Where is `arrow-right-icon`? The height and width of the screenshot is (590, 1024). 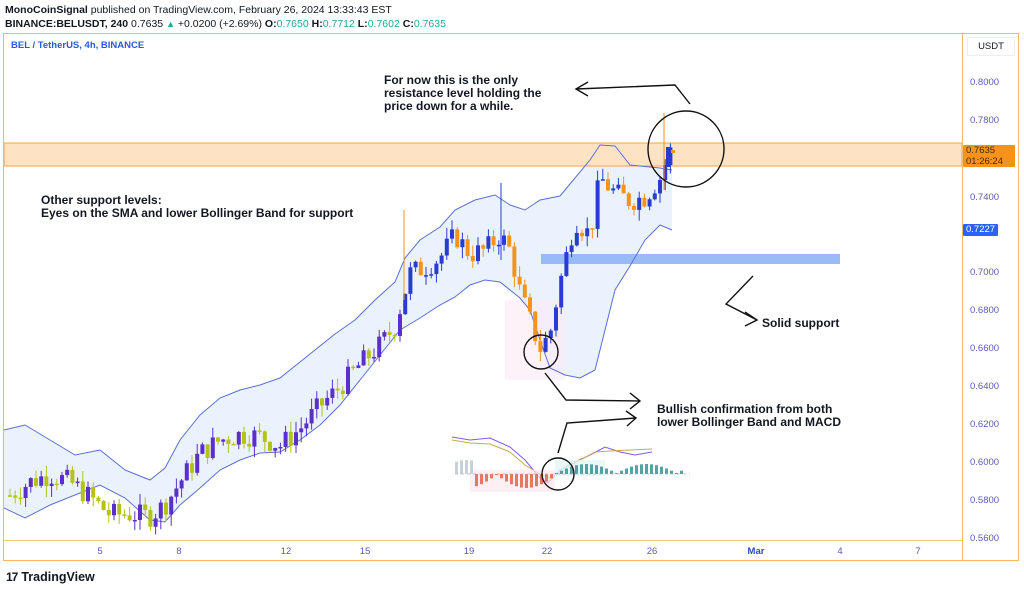
arrow-right-icon is located at coordinates (631, 418).